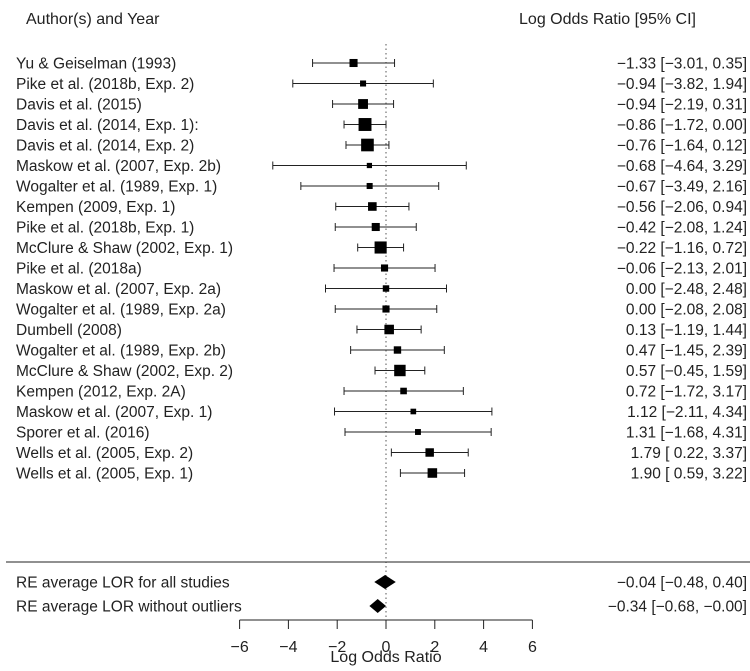 The width and height of the screenshot is (750, 671). Describe the element at coordinates (682, 207) in the screenshot. I see `ci-value: −0.56 [−2.06, 0.94]` at that location.